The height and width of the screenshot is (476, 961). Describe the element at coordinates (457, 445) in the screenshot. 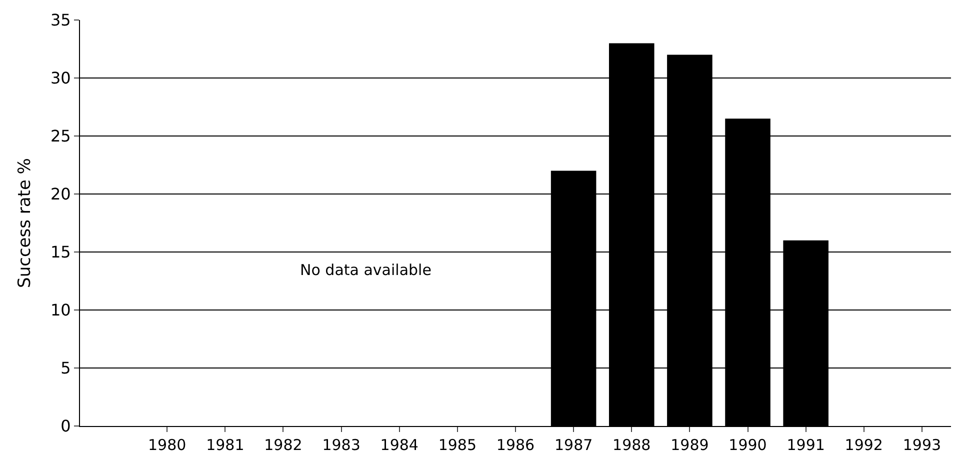

I see `x-tick-label: 1985` at that location.